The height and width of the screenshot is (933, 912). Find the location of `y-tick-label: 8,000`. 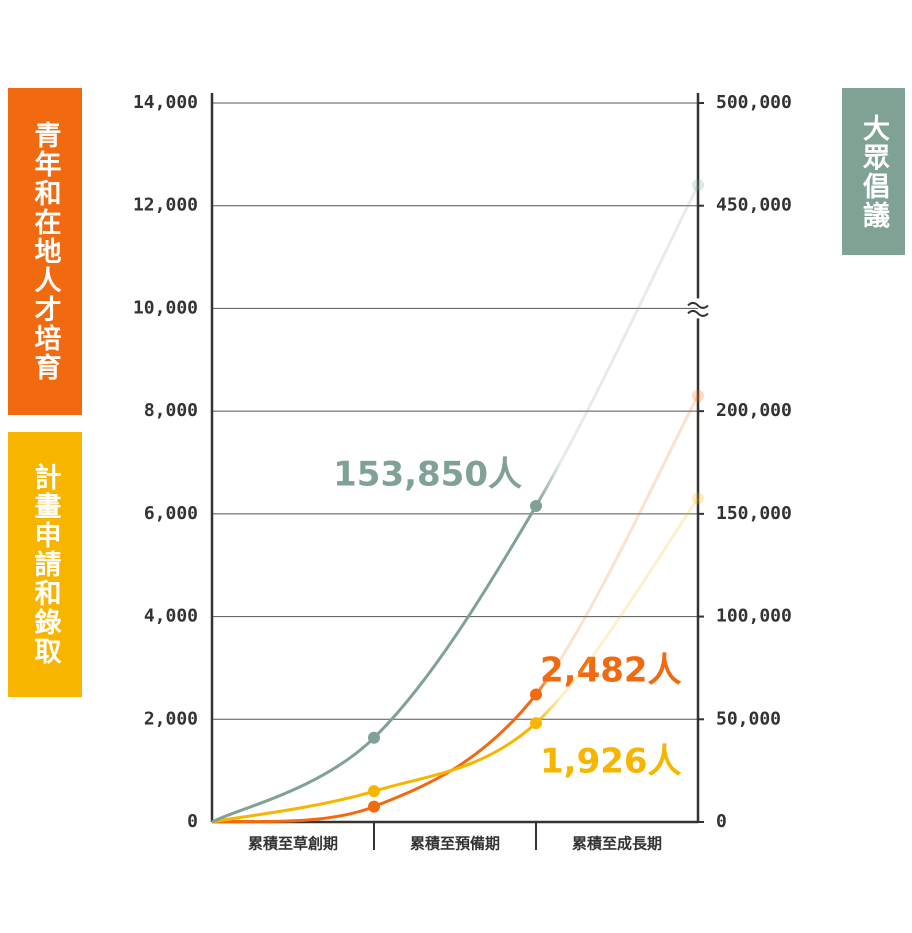

y-tick-label: 8,000 is located at coordinates (171, 410).